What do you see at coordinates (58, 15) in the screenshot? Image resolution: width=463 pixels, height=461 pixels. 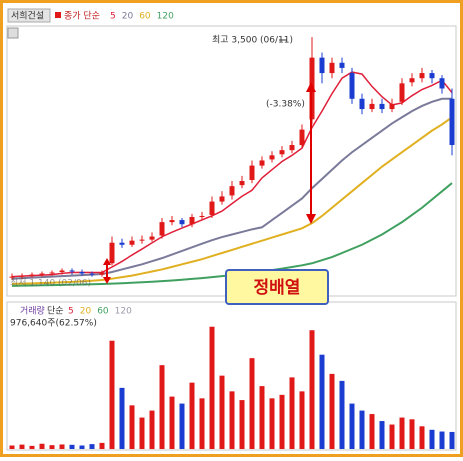 I see `legend-swatch` at bounding box center [58, 15].